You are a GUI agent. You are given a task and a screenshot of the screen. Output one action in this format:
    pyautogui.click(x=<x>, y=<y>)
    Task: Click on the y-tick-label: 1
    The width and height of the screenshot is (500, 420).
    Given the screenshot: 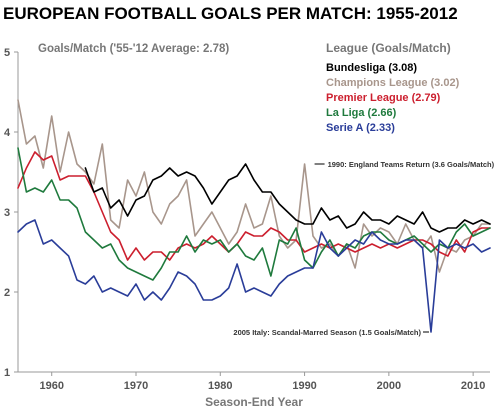 What is the action you would take?
    pyautogui.click(x=7, y=373)
    